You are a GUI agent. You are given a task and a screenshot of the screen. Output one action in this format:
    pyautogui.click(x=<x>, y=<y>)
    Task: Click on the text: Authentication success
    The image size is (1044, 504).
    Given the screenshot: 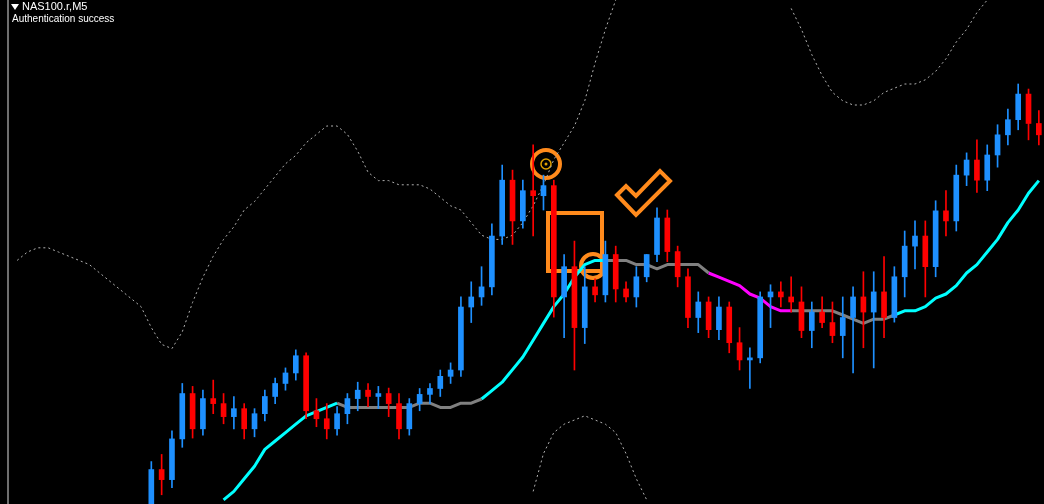 What is the action you would take?
    pyautogui.click(x=63, y=18)
    